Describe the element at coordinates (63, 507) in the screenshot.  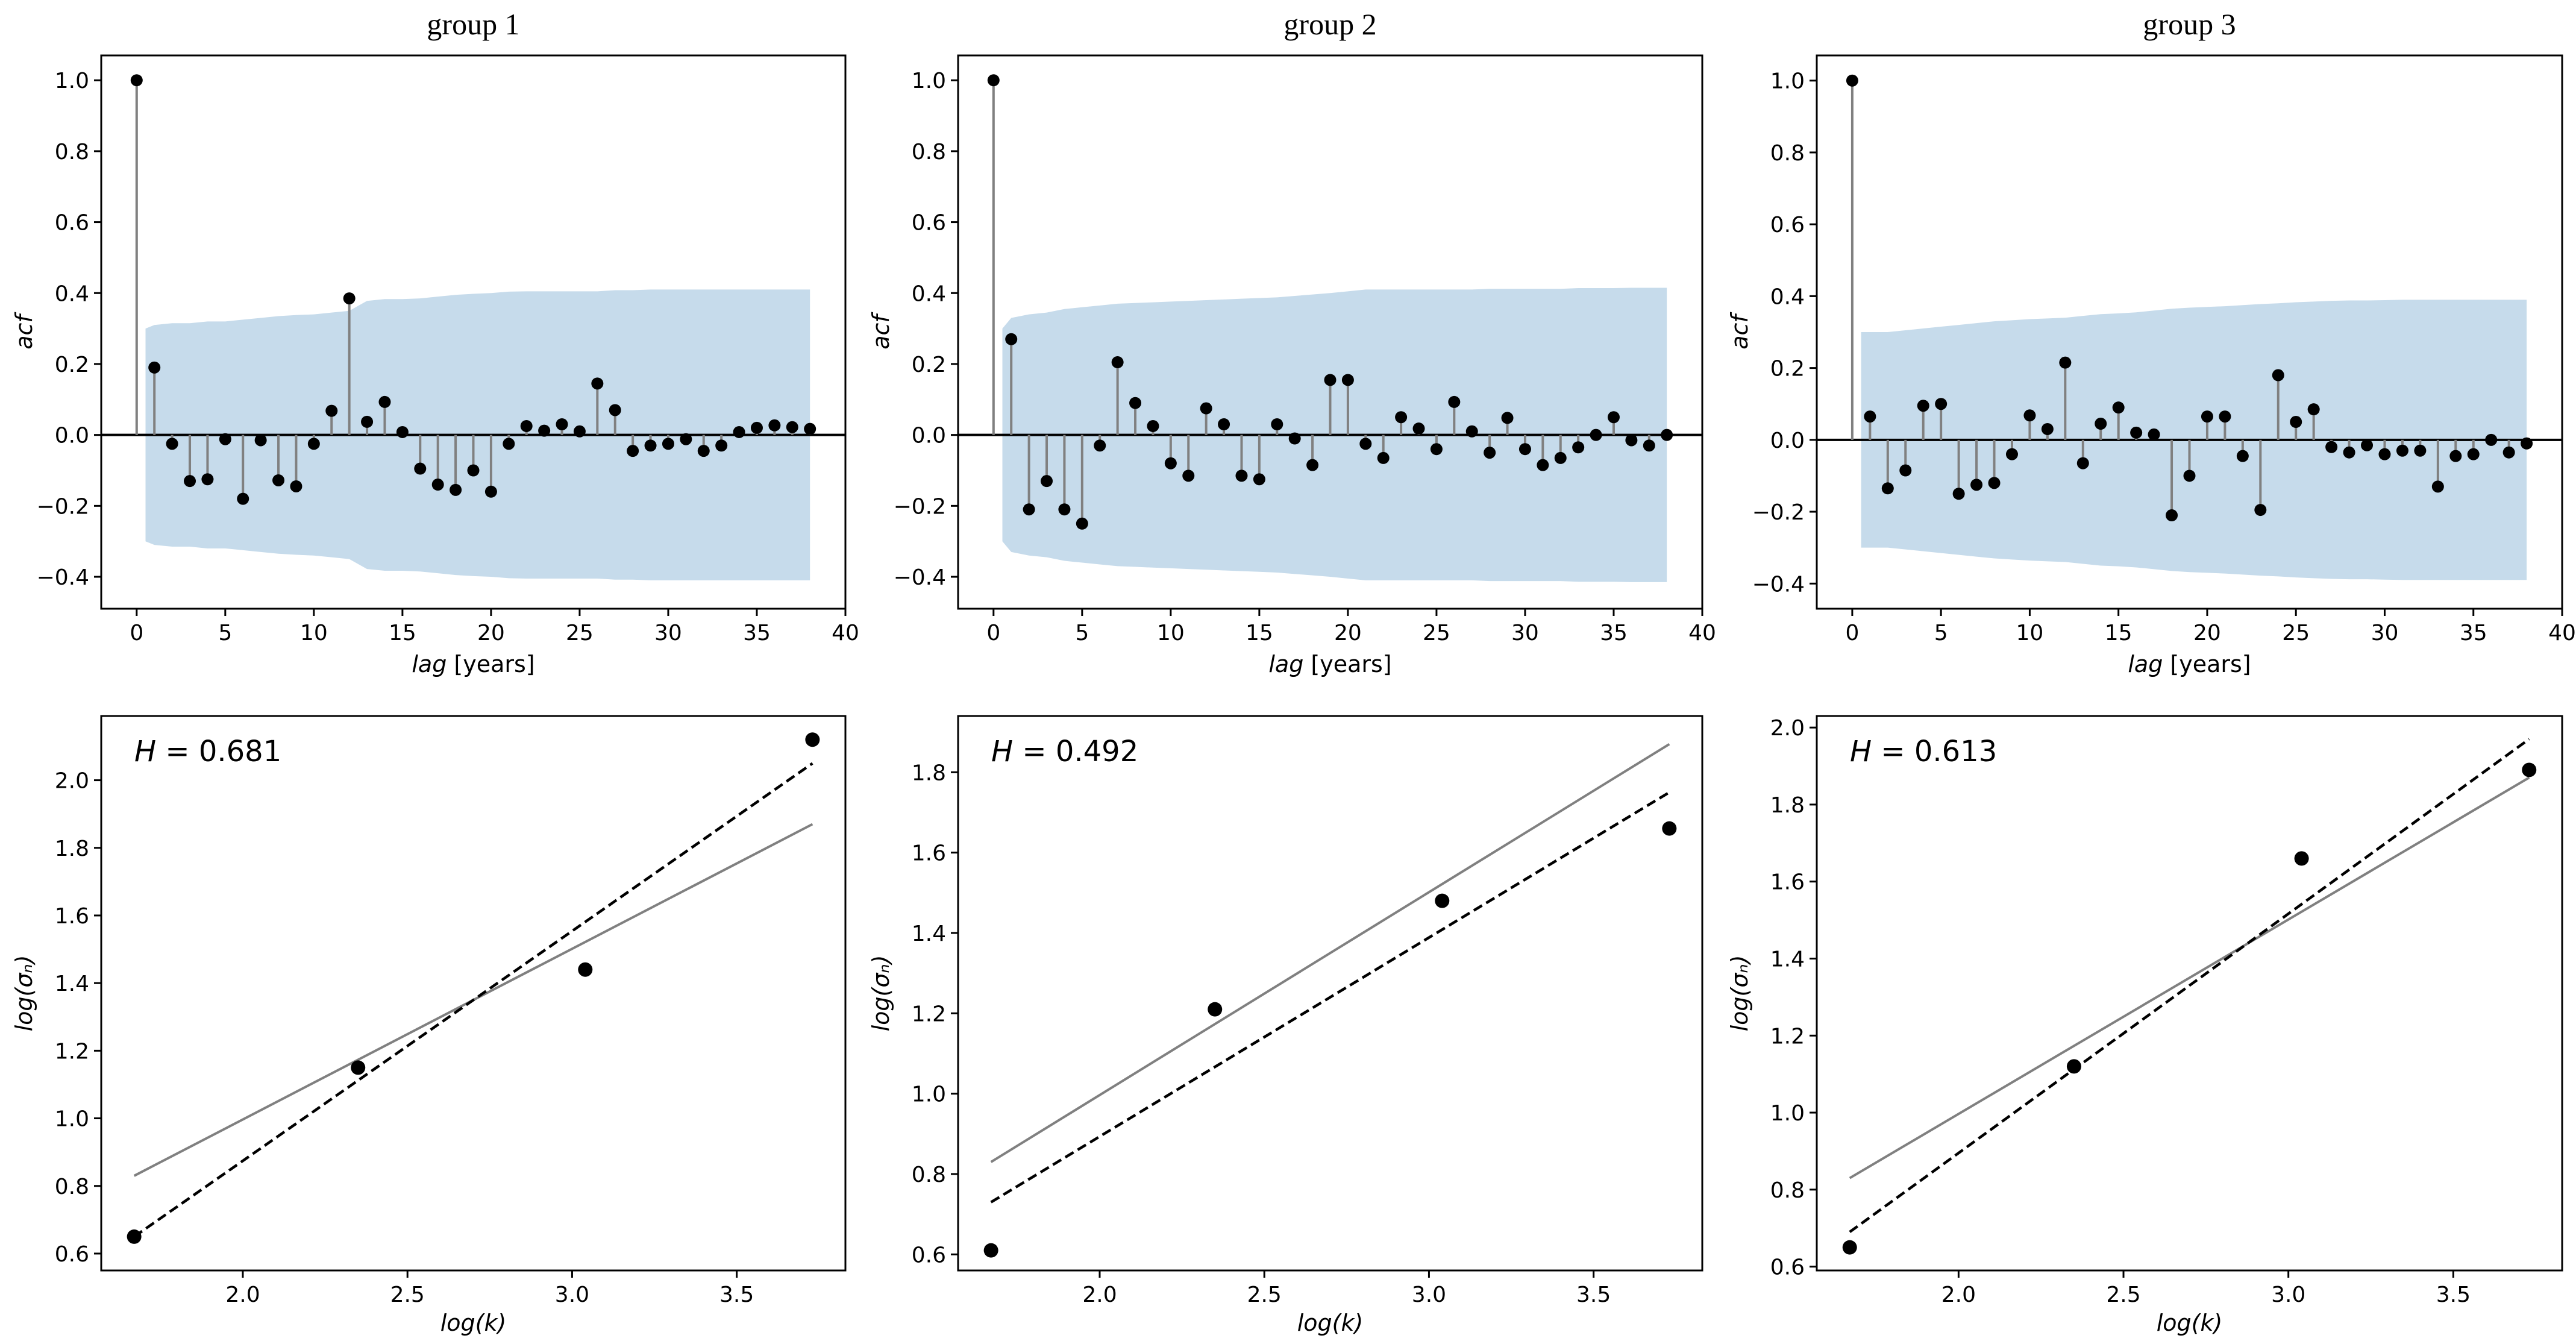
I see `y-tick-label: −0.2` at that location.